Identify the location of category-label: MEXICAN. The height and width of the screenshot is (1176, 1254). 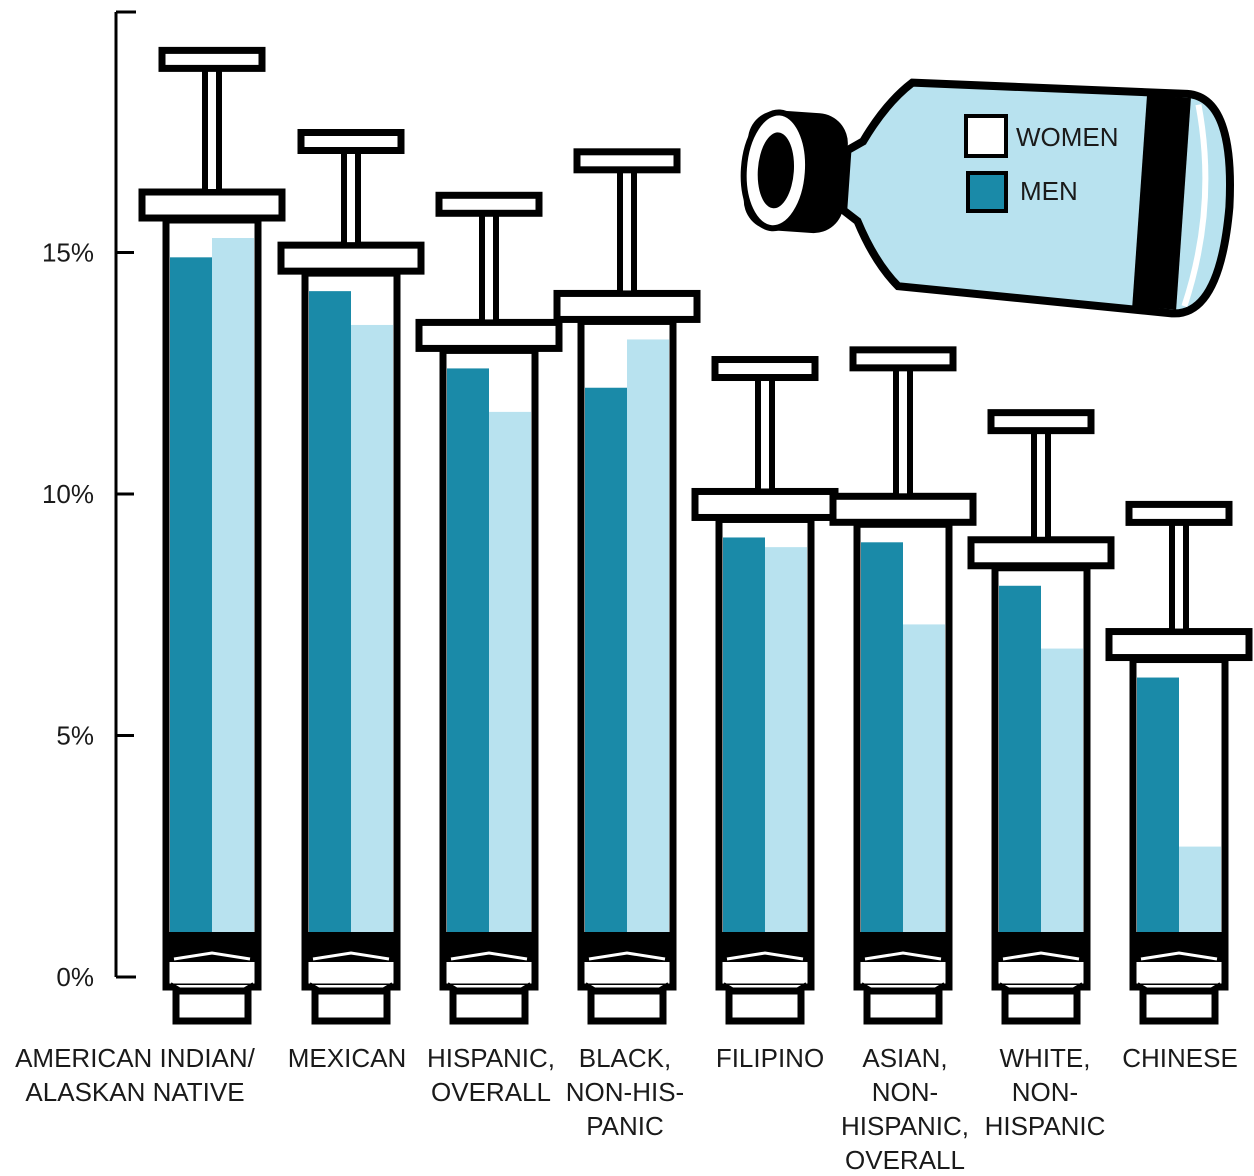
(347, 1058).